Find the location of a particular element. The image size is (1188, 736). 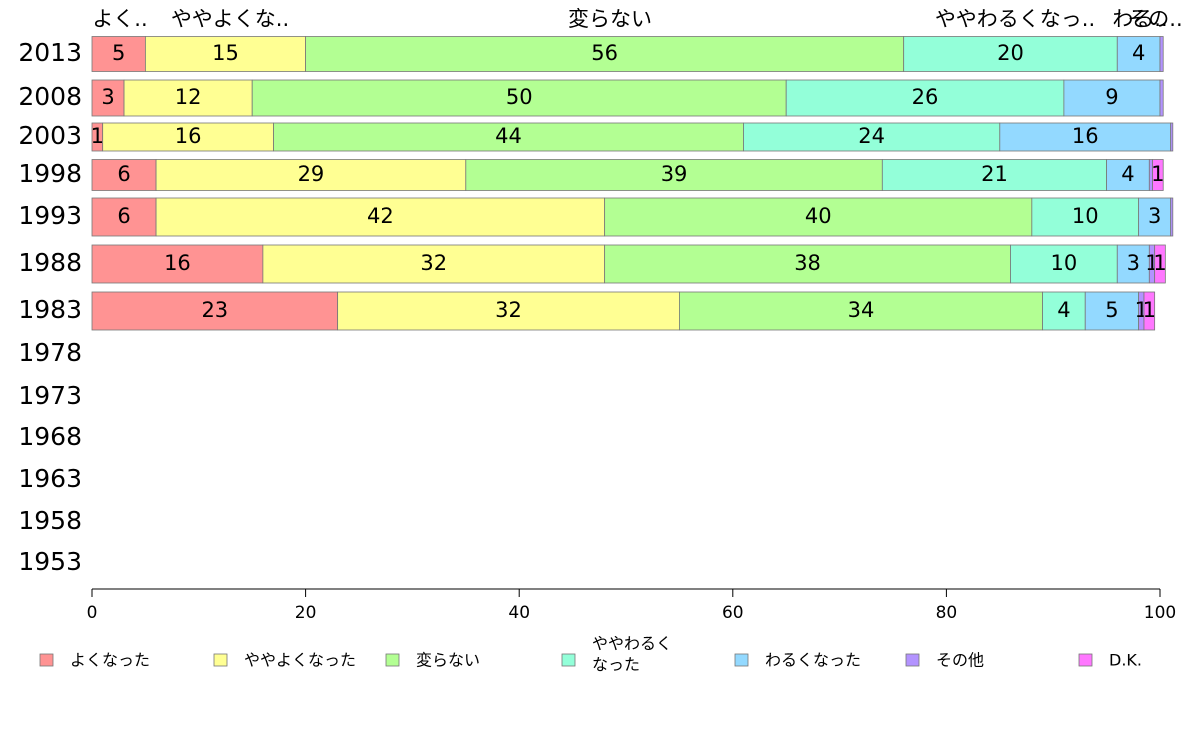

y-tick-label: 1983 is located at coordinates (50, 309).